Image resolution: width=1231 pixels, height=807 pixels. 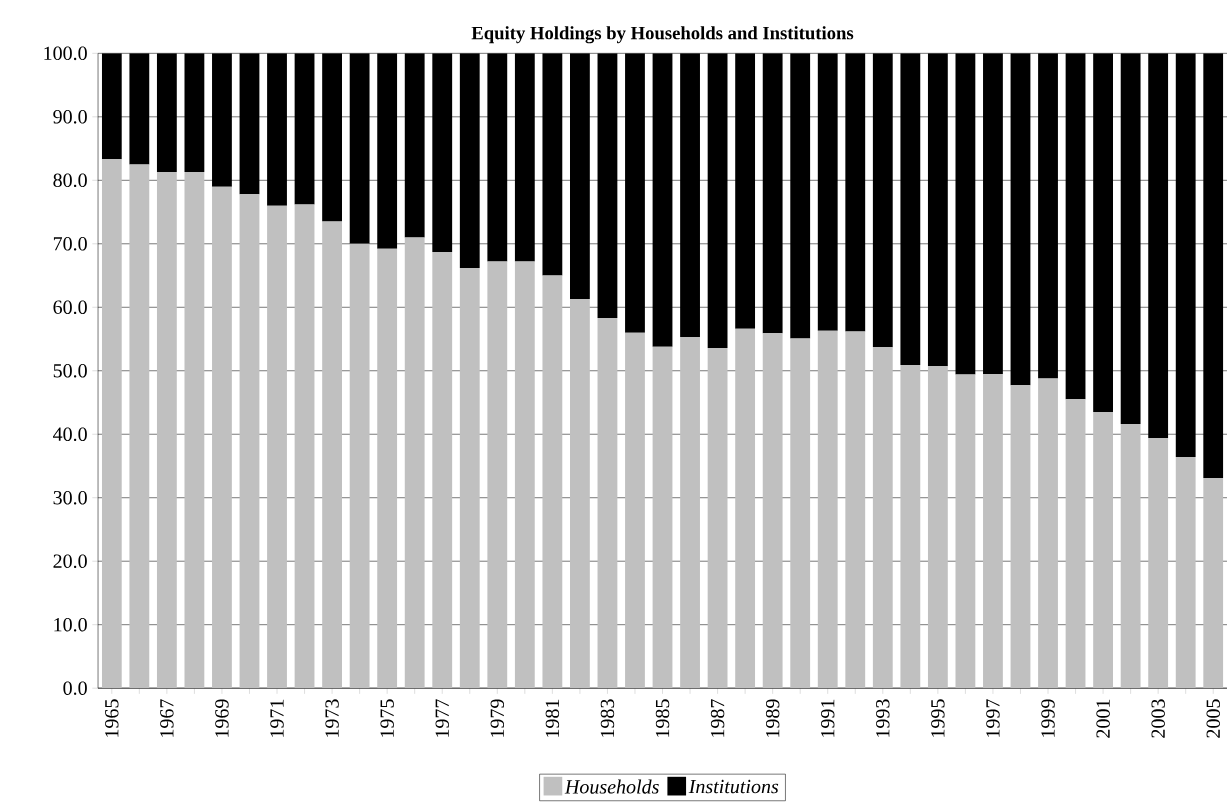 What do you see at coordinates (277, 718) in the screenshot?
I see `x-tick-label: 1971` at bounding box center [277, 718].